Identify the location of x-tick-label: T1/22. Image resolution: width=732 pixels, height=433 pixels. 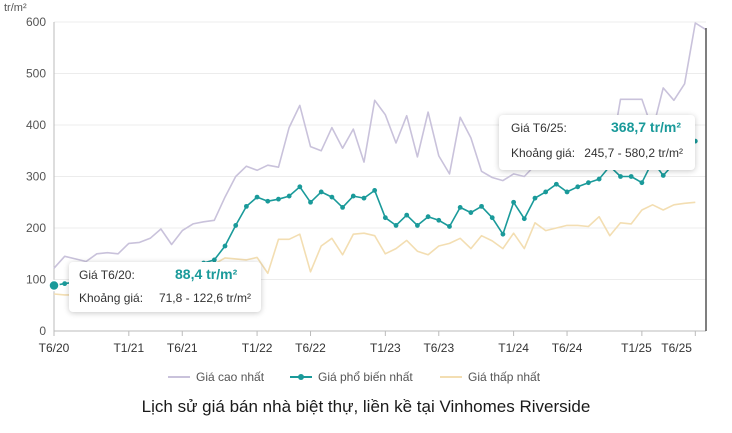
(257, 348).